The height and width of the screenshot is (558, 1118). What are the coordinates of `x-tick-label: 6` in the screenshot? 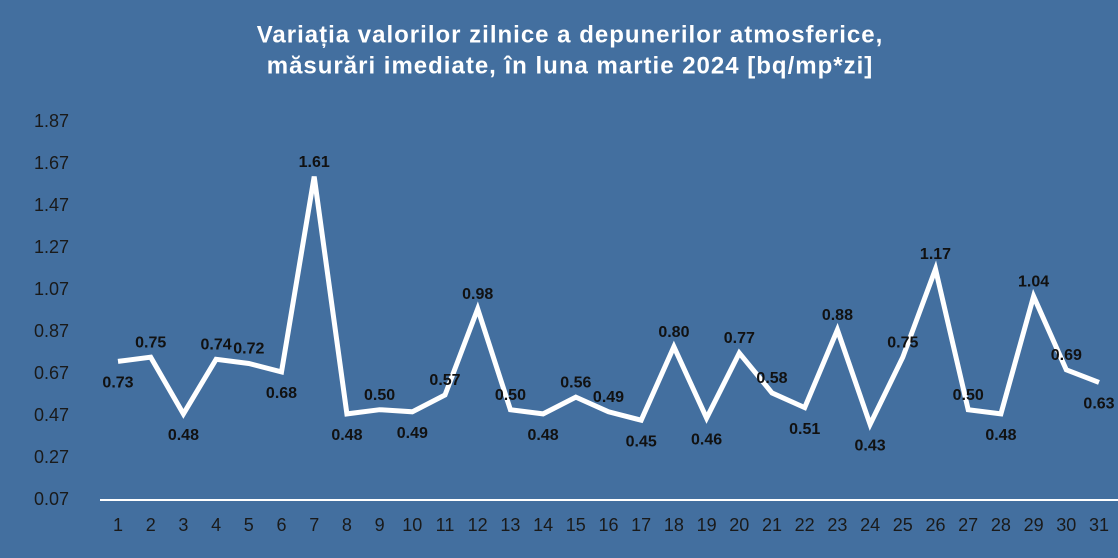 It's located at (281, 525).